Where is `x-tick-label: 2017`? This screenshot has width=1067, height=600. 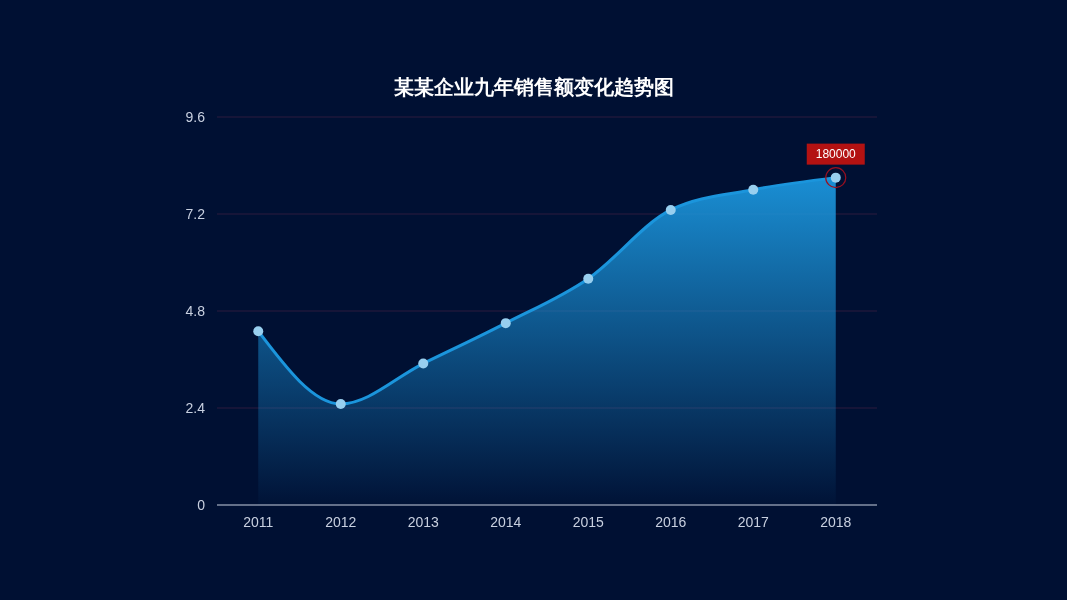
x-tick-label: 2017 is located at coordinates (753, 522).